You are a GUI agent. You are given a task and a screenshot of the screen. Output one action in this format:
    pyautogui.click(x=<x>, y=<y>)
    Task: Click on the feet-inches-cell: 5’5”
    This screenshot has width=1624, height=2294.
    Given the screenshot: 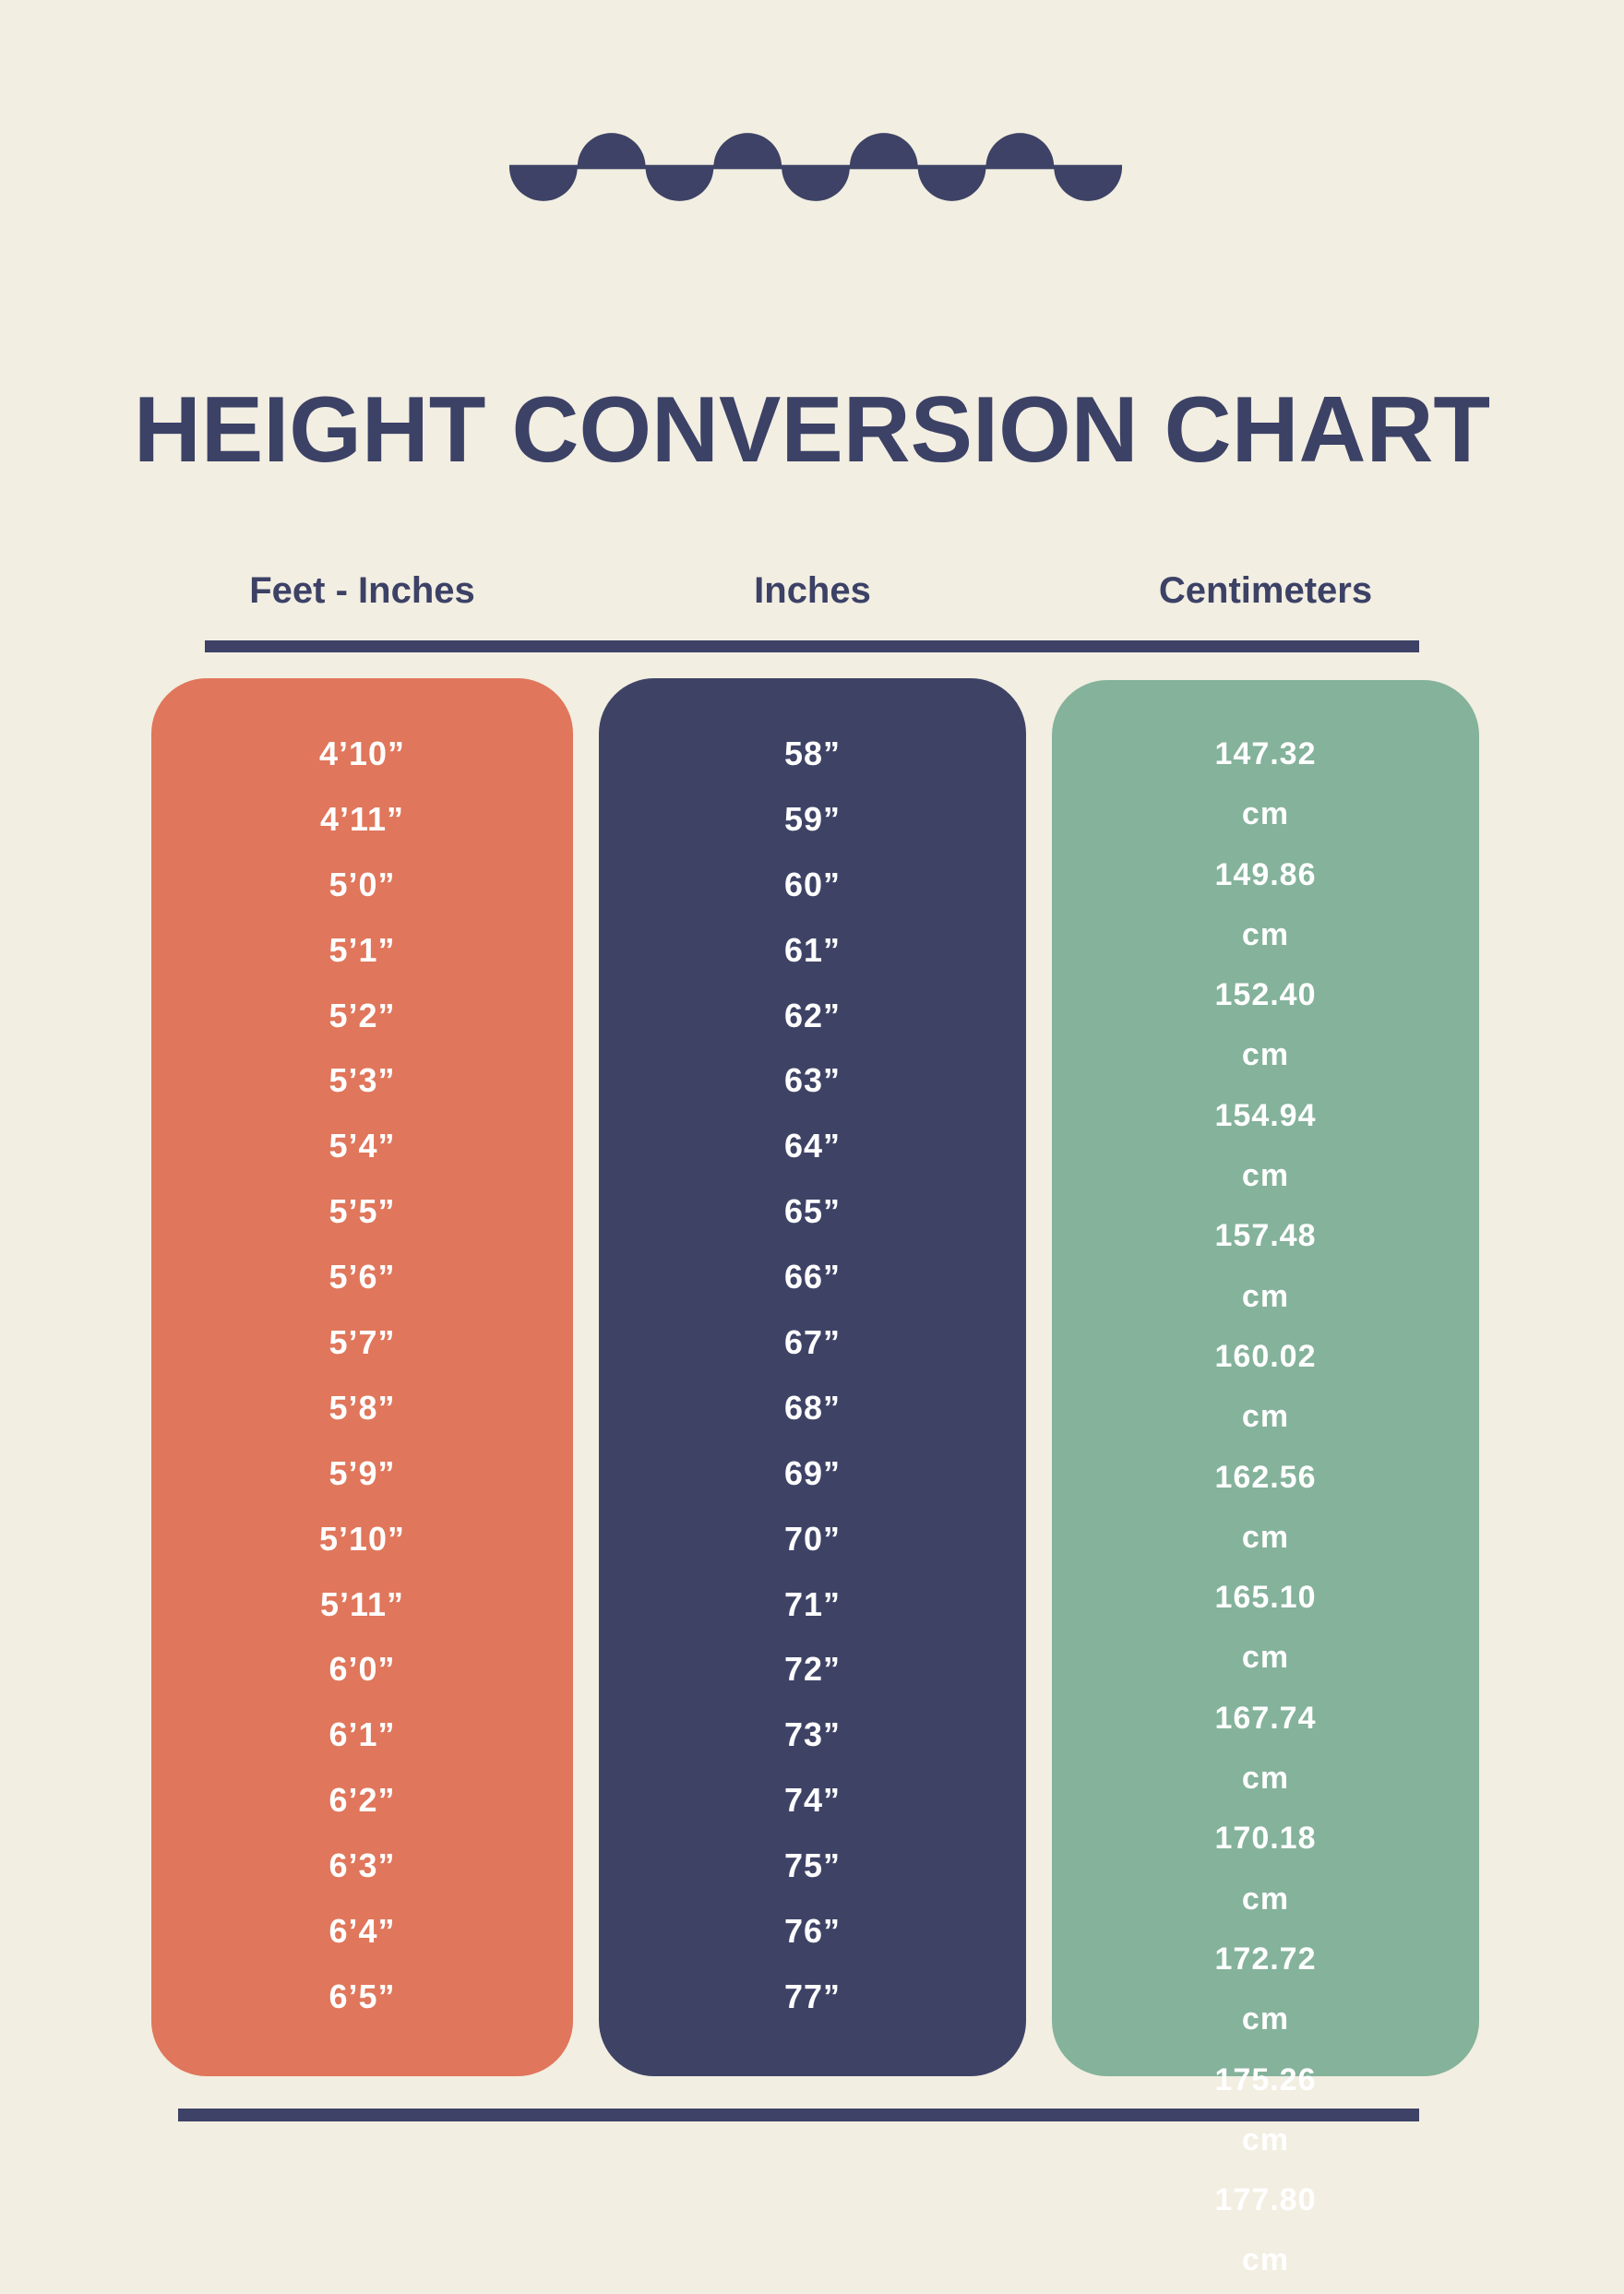 What is the action you would take?
    pyautogui.click(x=362, y=1211)
    